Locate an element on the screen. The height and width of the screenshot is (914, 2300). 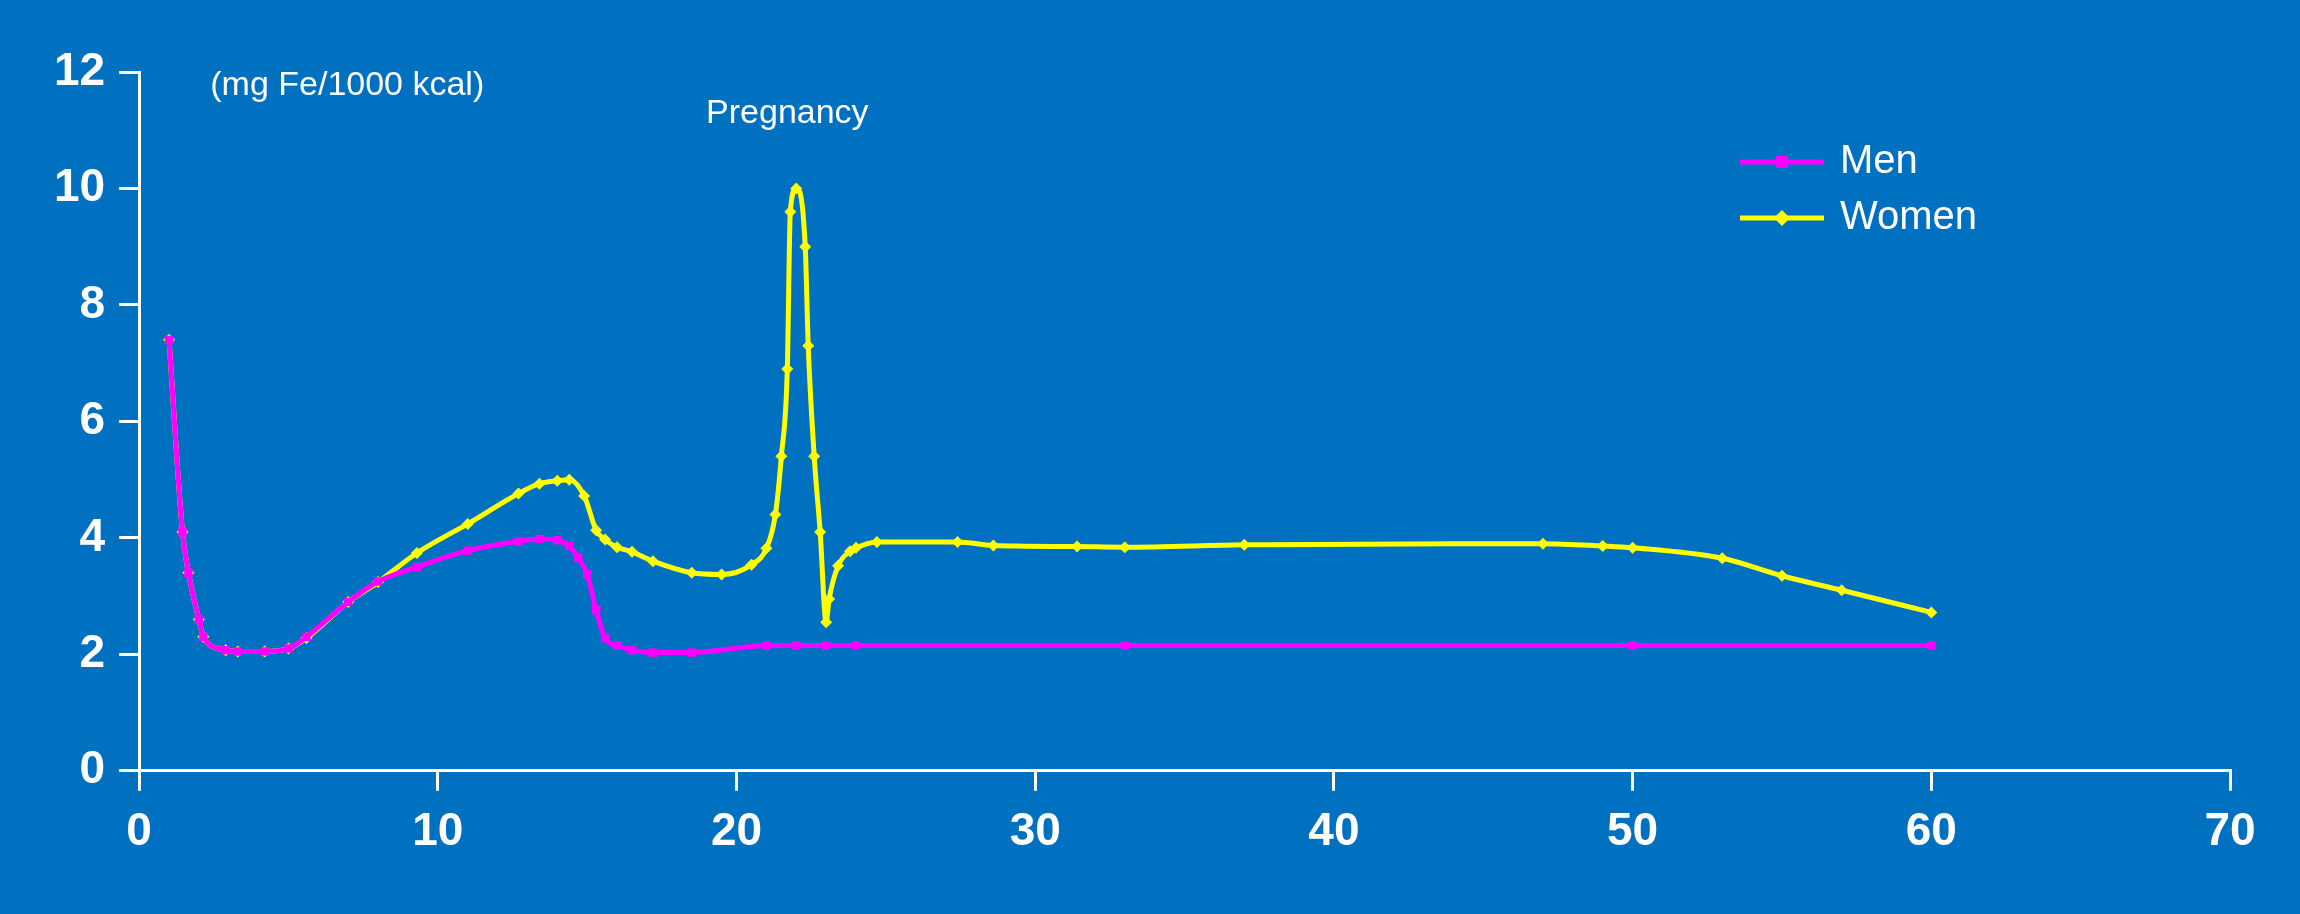
annotation: Pregnancy is located at coordinates (787, 111).